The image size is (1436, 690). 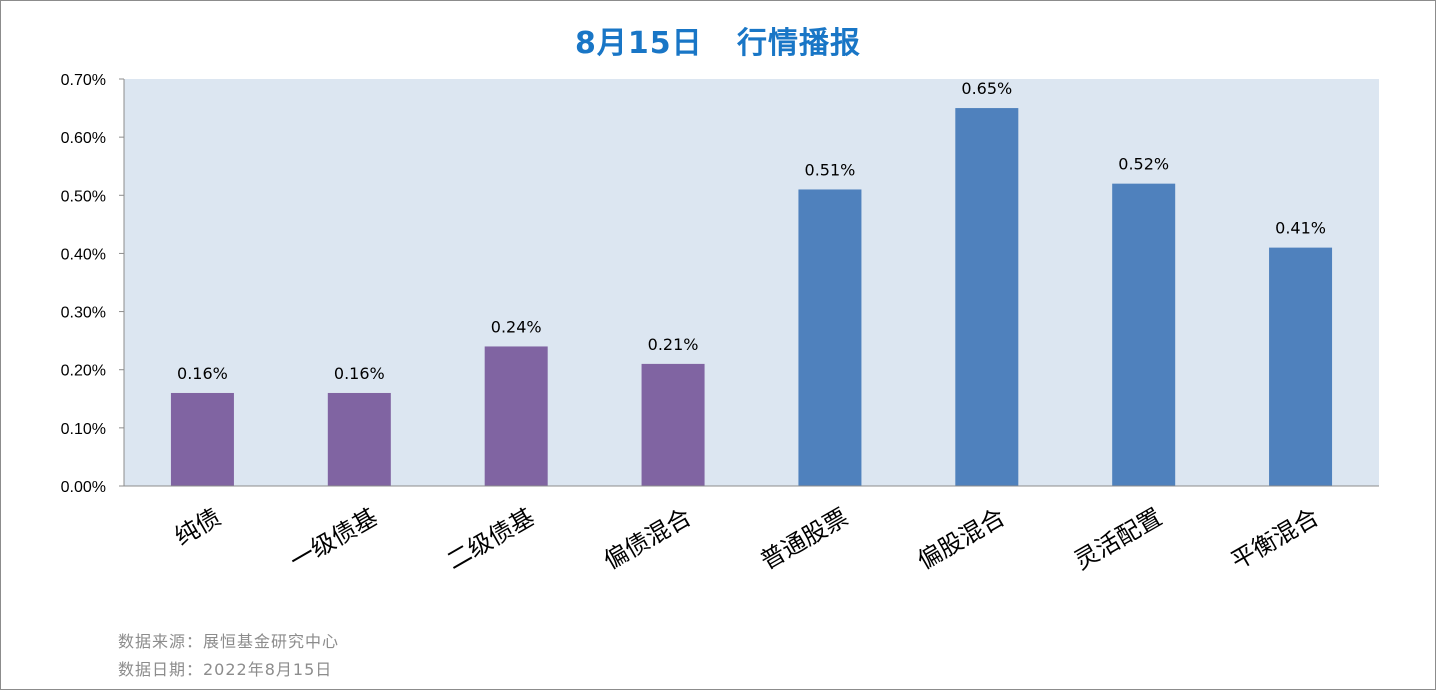 What do you see at coordinates (83, 196) in the screenshot?
I see `y-tick-label: 0.50%` at bounding box center [83, 196].